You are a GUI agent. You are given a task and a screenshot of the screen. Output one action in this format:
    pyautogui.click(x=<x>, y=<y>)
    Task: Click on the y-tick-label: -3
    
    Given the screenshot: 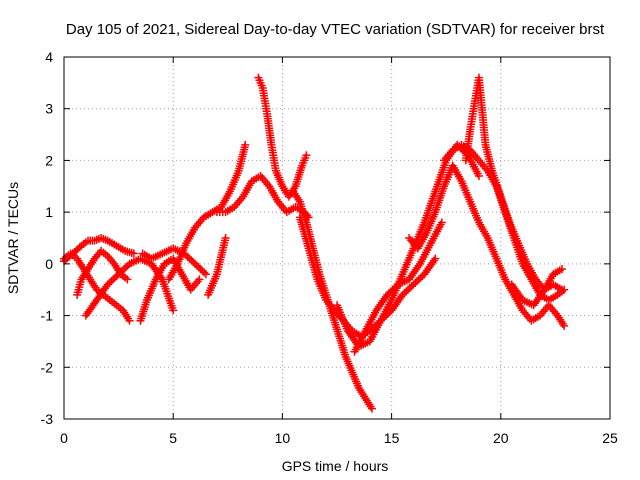 What is the action you would take?
    pyautogui.click(x=47, y=419)
    